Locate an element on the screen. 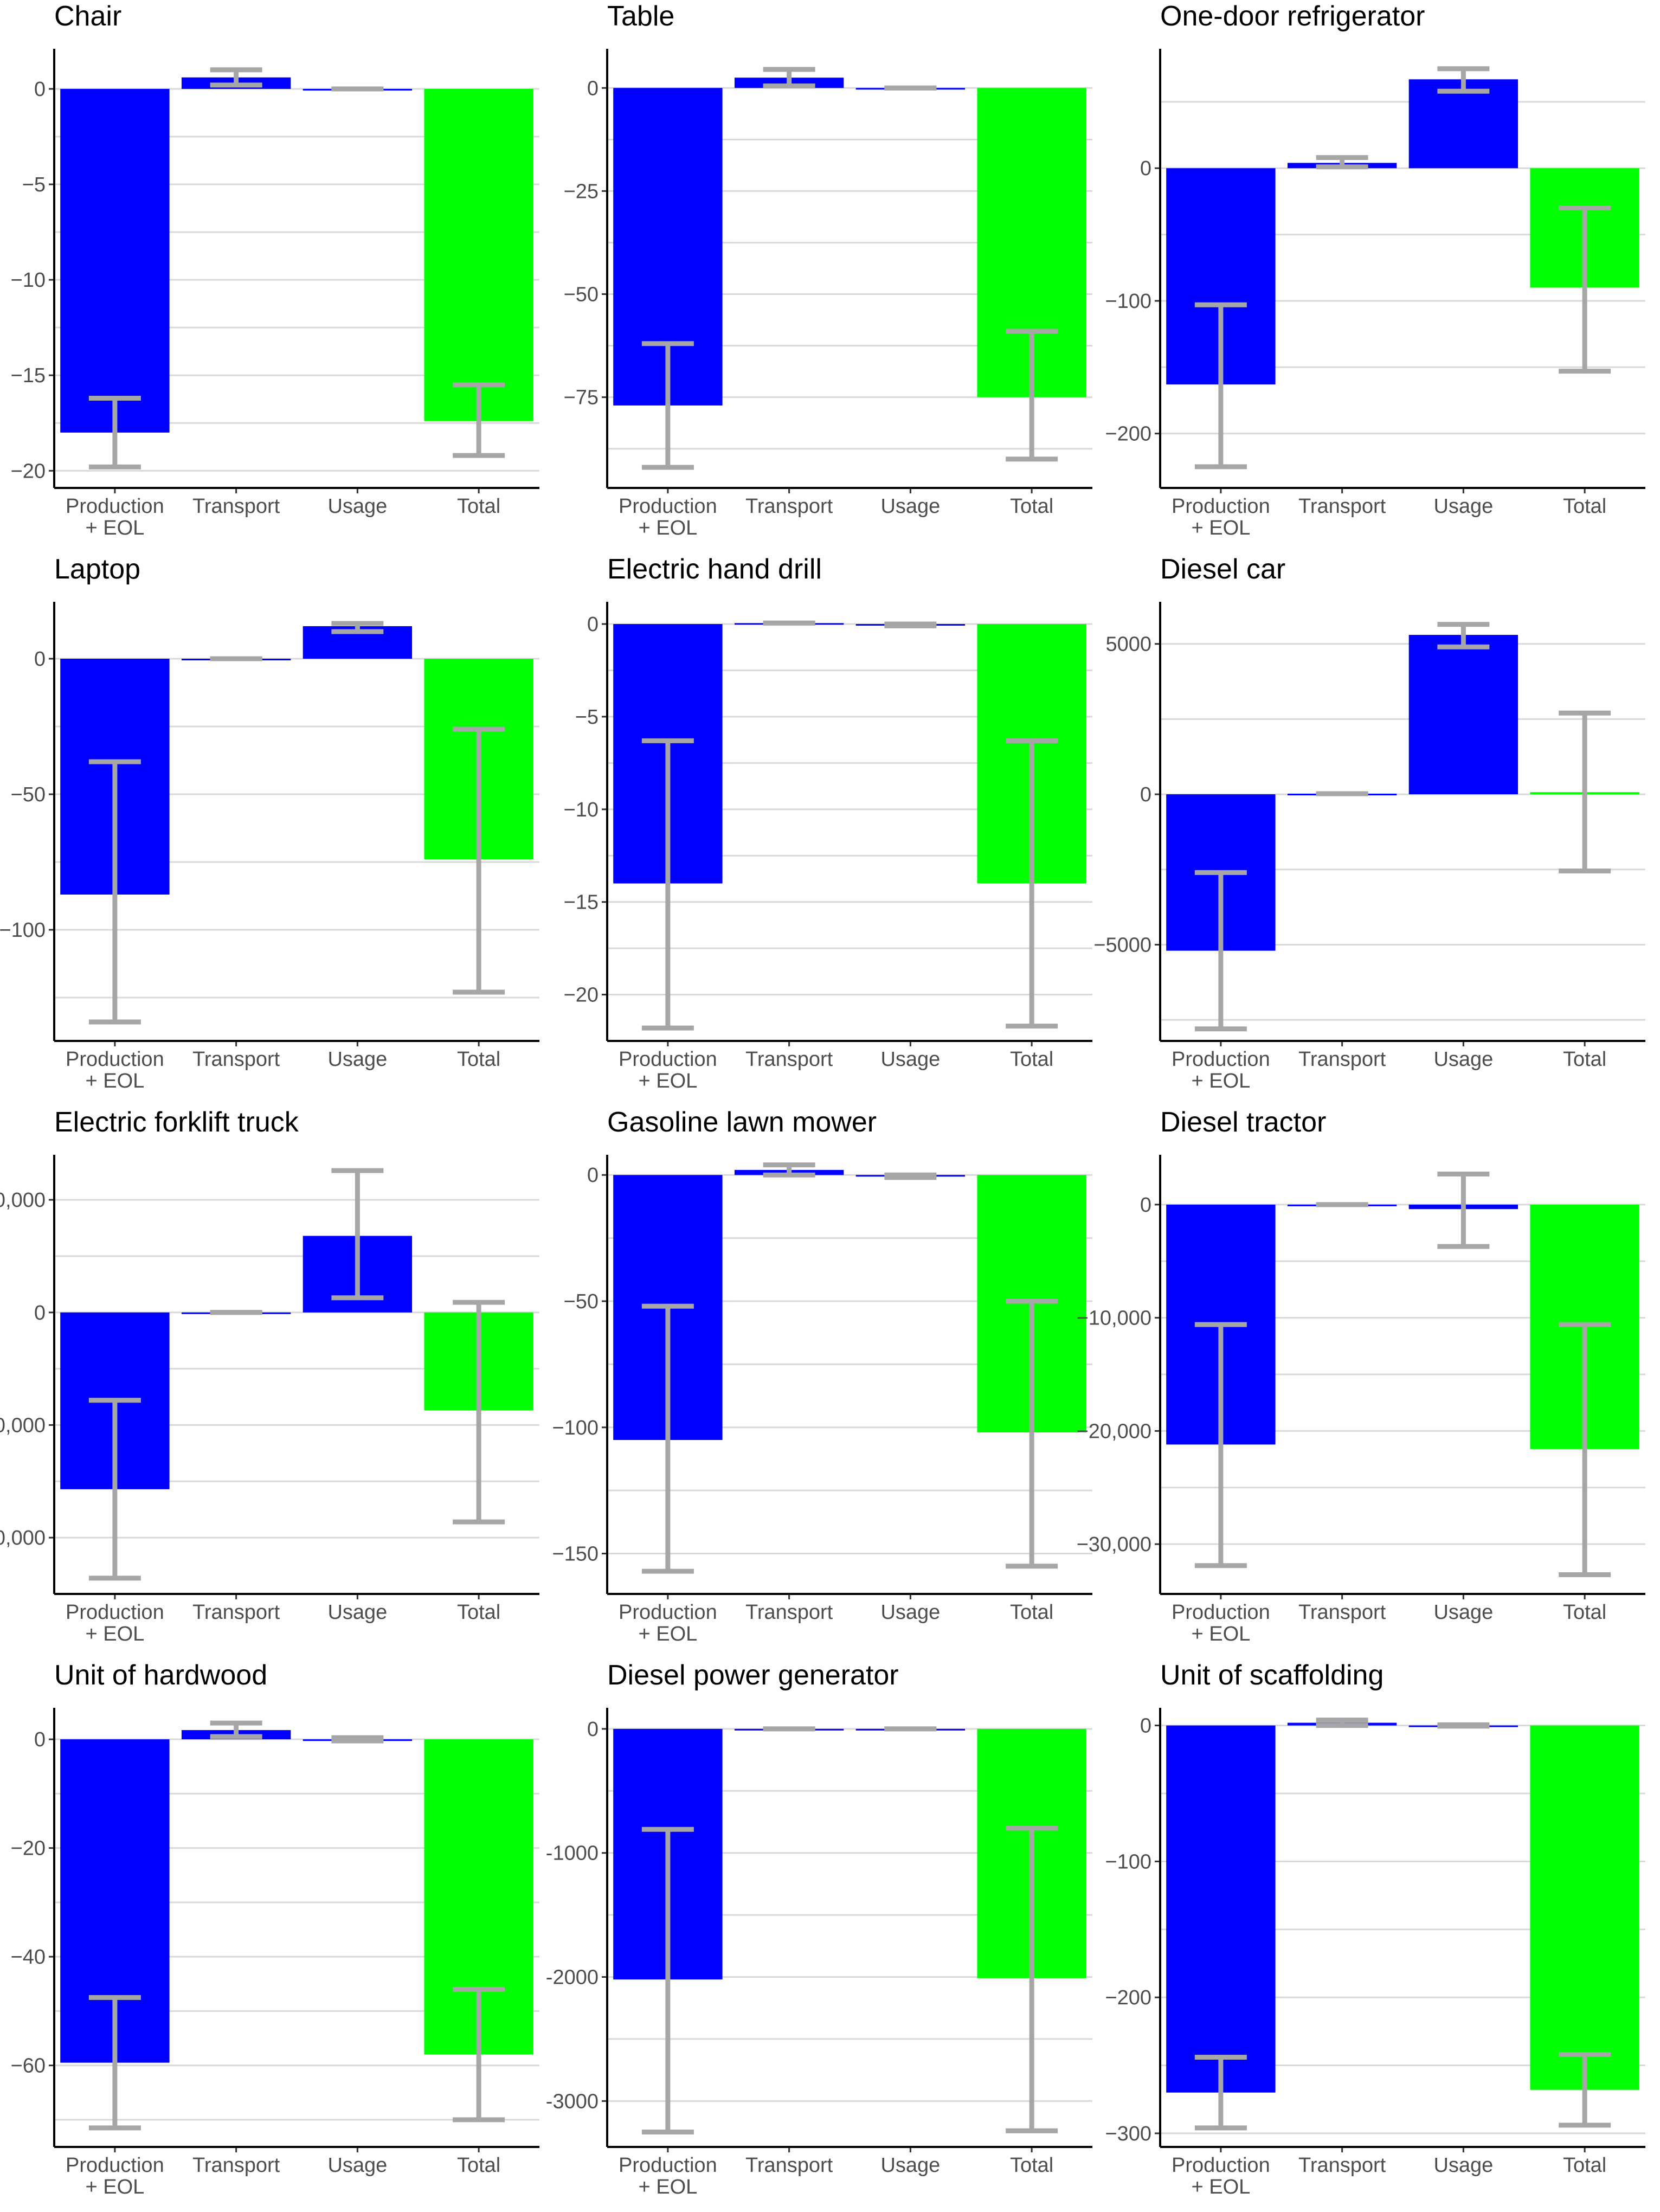 The width and height of the screenshot is (1660, 2212). chart-title: Laptop is located at coordinates (97, 569).